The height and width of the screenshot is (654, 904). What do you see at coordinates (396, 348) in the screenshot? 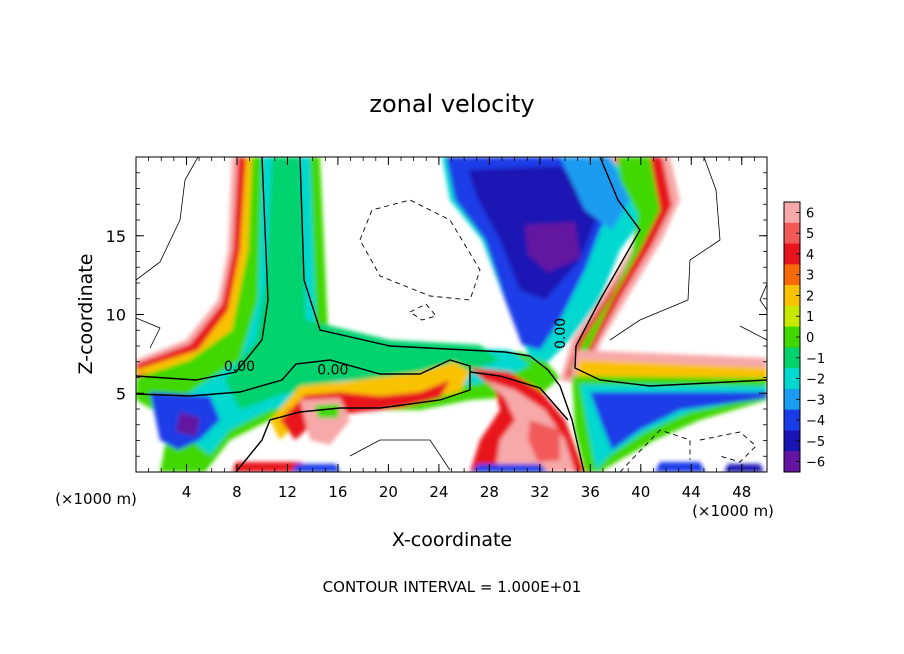
I see `contour-labels: 0.00 0.00 0.00` at bounding box center [396, 348].